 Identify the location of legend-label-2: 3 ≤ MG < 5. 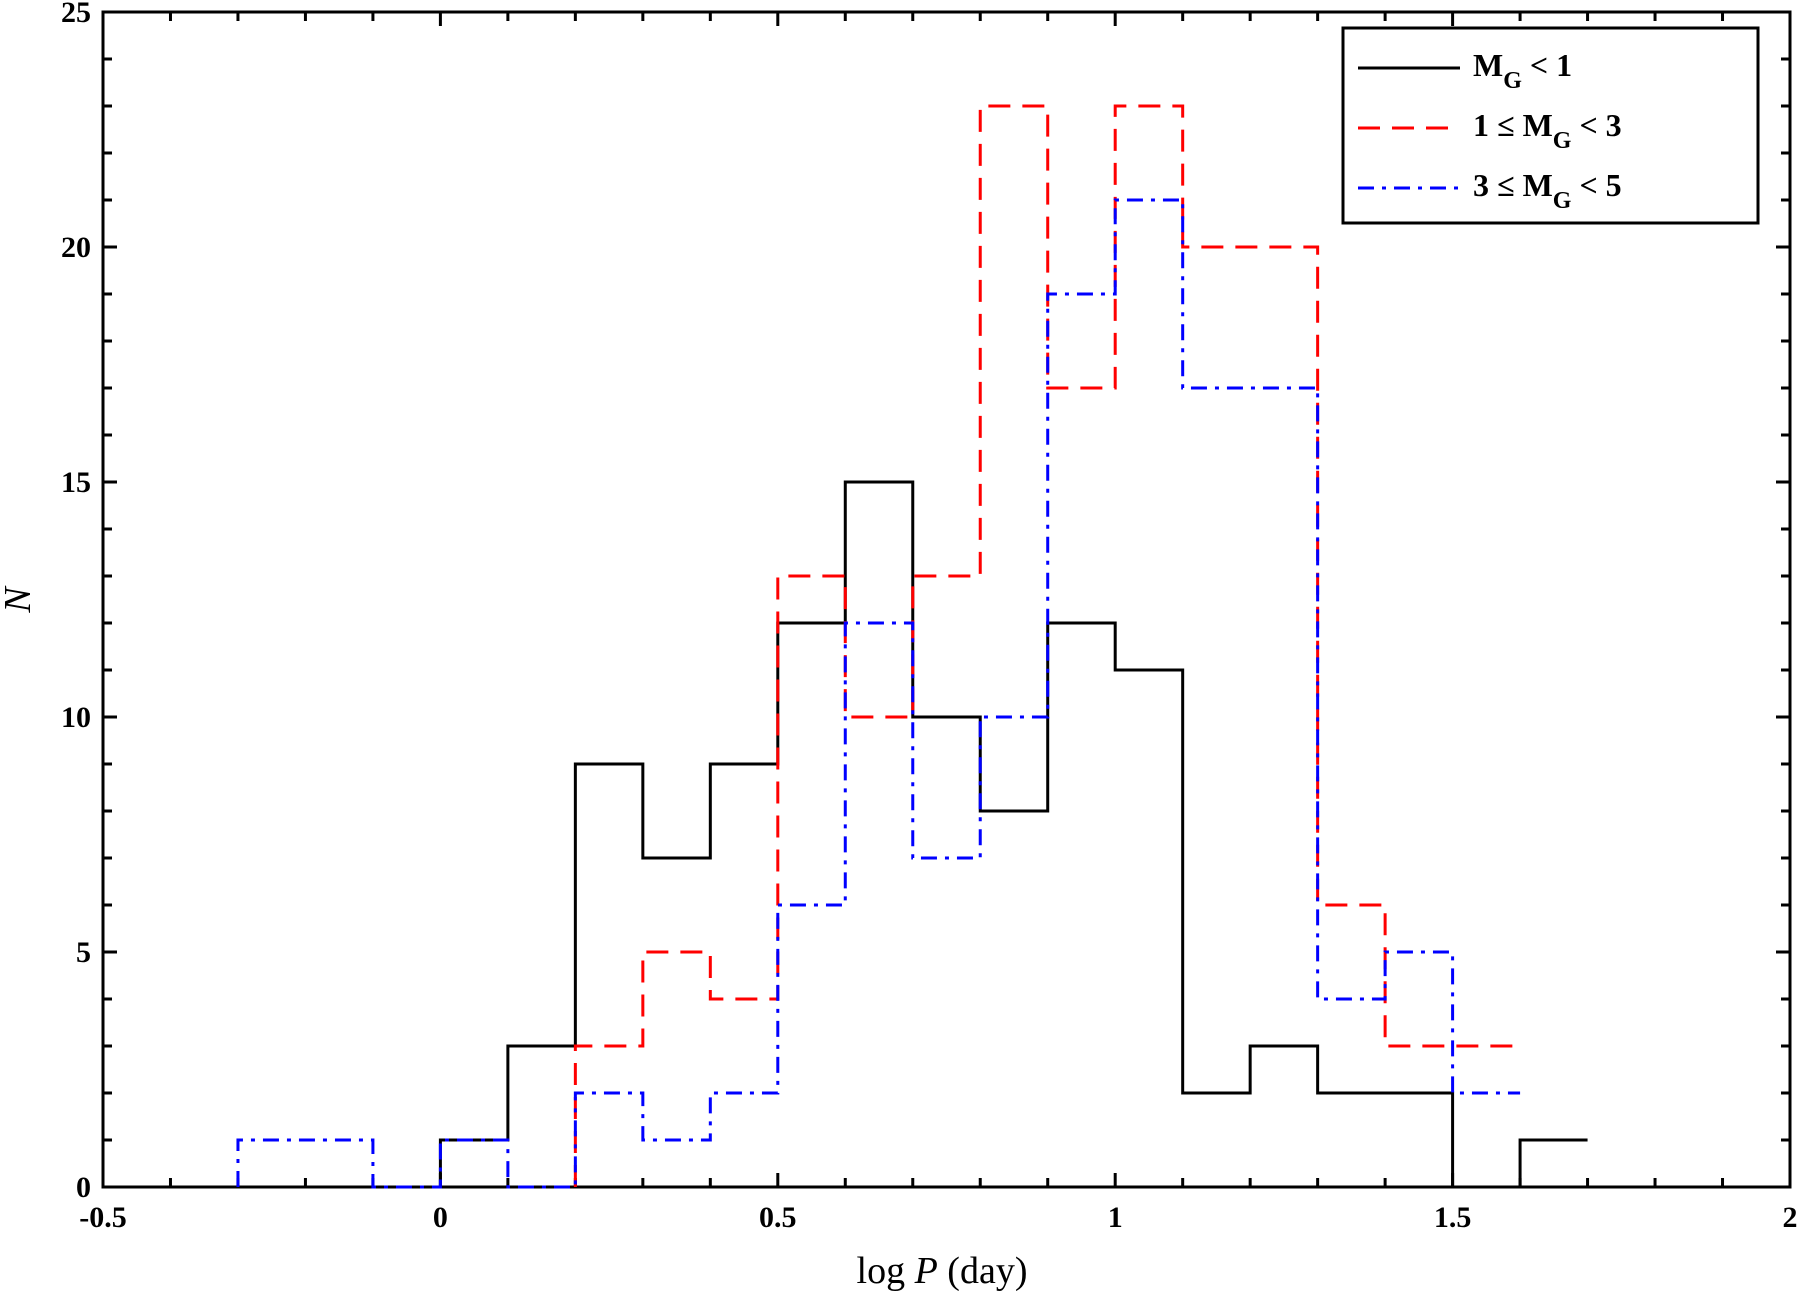
(1547, 190).